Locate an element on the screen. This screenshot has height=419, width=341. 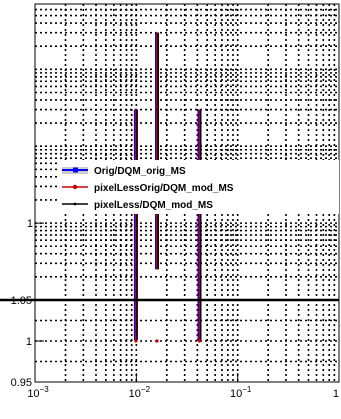
legend-entry: Orig/DQM_orig_MS is located at coordinates (140, 171).